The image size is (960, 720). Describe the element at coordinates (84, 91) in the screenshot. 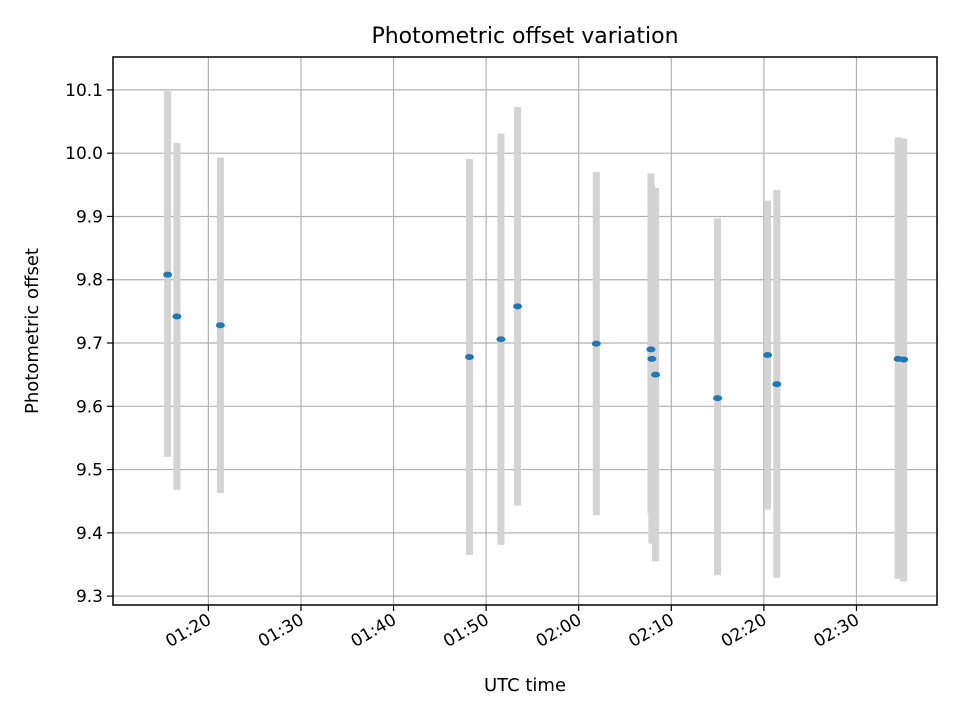

I see `y-tick-label: 10.1` at that location.